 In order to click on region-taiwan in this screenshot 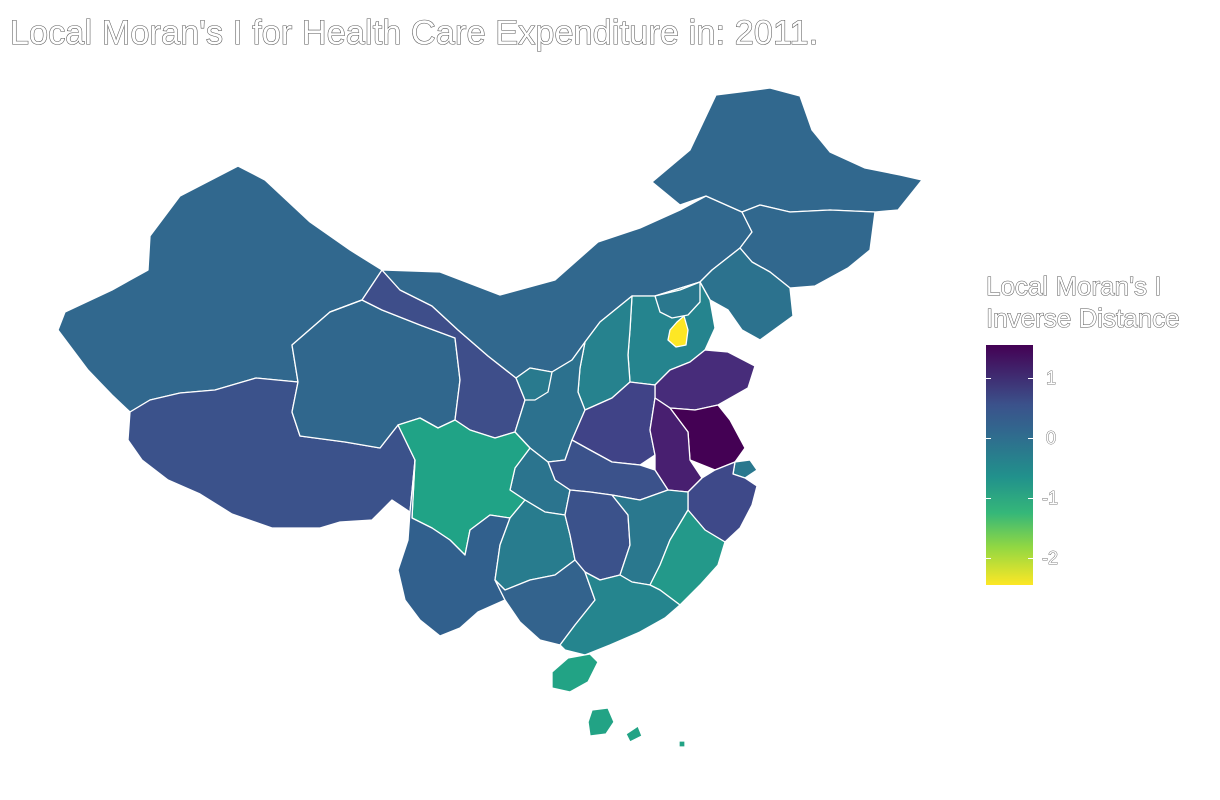, I will do `click(601, 722)`.